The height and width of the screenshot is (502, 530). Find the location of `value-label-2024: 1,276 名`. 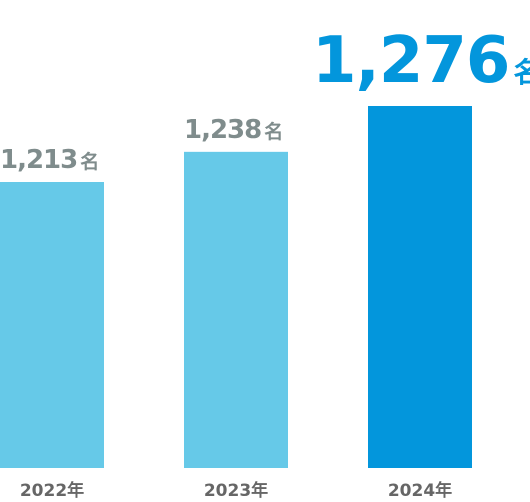

value-label-2024: 1,276 名 is located at coordinates (421, 61).